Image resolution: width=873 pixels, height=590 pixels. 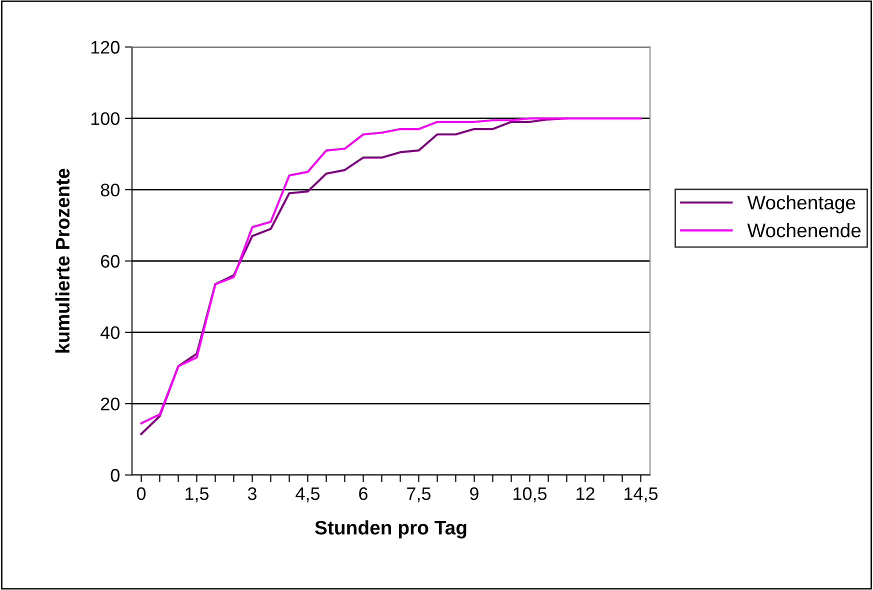 What do you see at coordinates (141, 493) in the screenshot?
I see `x-tick-label: 0` at bounding box center [141, 493].